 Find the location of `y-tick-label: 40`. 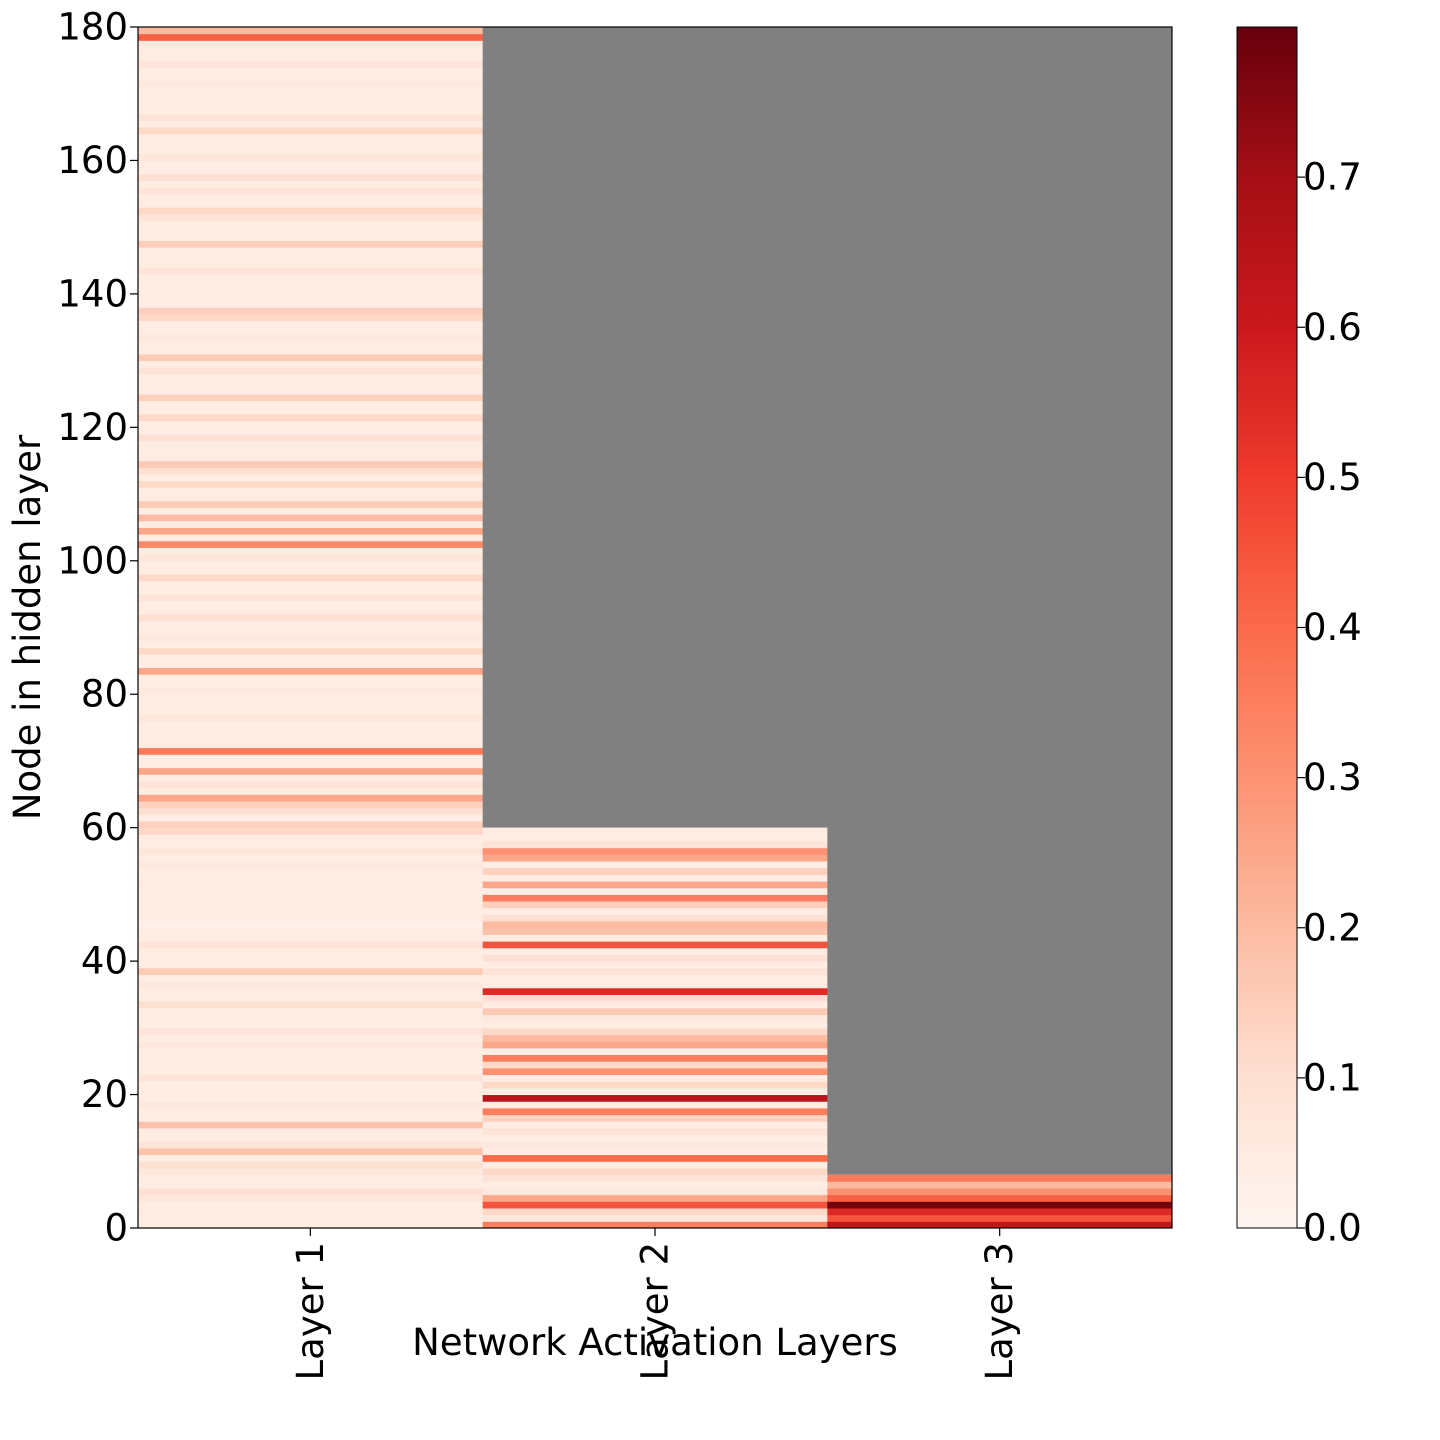

y-tick-label: 40 is located at coordinates (104, 961).